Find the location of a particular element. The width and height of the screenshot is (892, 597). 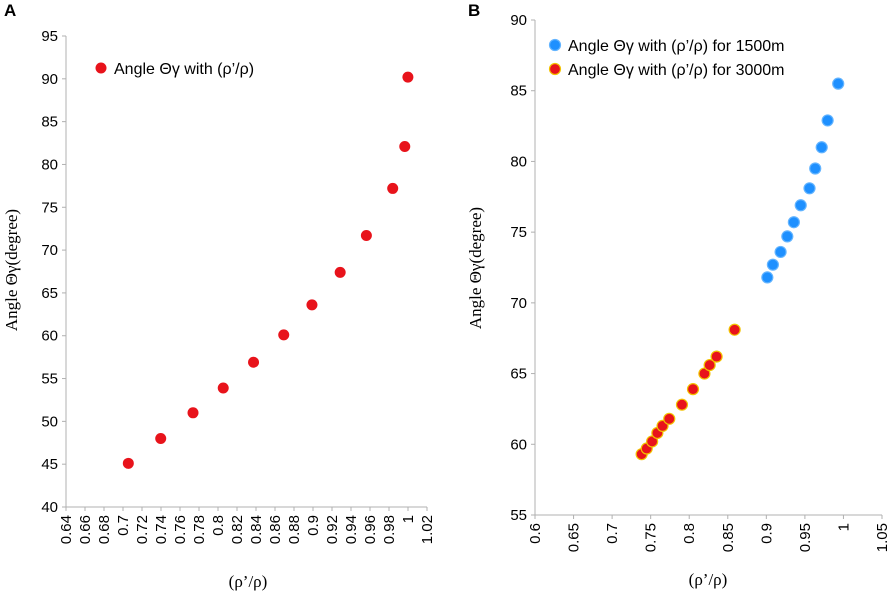

x-tick-label: 0.85 is located at coordinates (728, 537).